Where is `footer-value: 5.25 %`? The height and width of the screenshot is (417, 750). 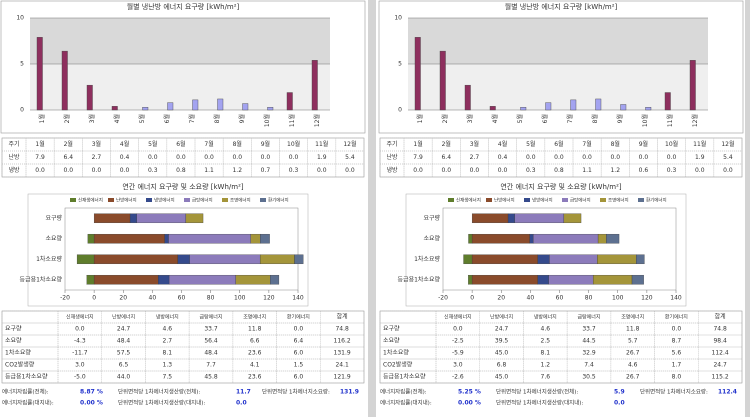 footer-value: 5.25 % is located at coordinates (469, 392).